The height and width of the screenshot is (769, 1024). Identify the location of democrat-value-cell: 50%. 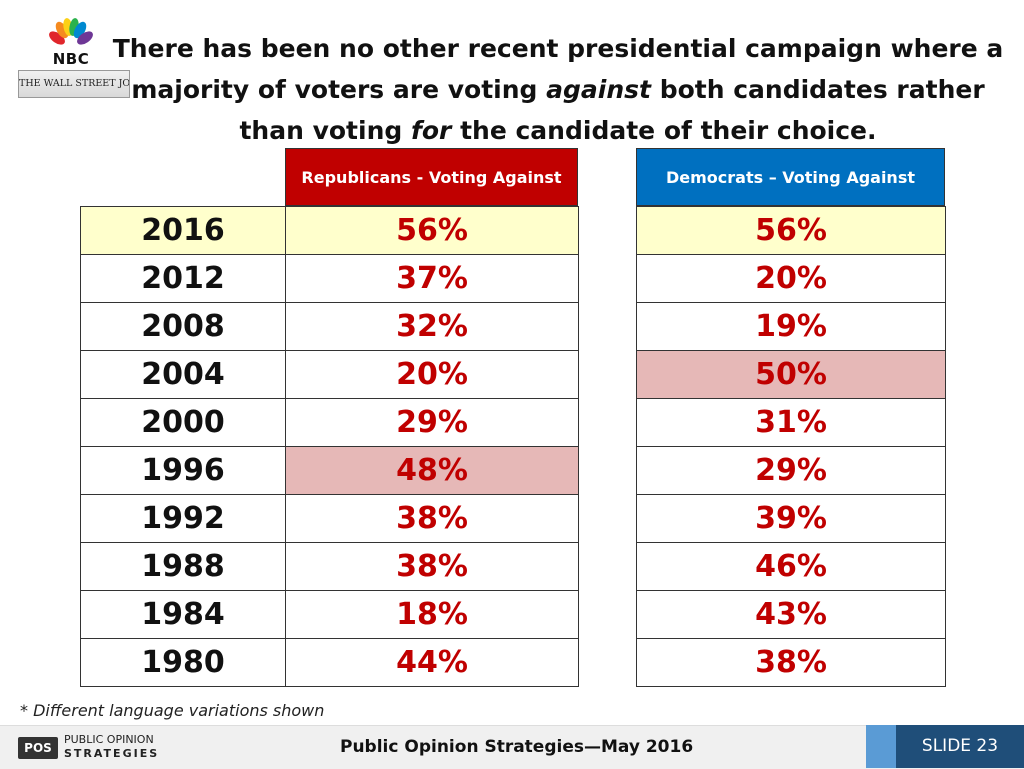
(791, 374).